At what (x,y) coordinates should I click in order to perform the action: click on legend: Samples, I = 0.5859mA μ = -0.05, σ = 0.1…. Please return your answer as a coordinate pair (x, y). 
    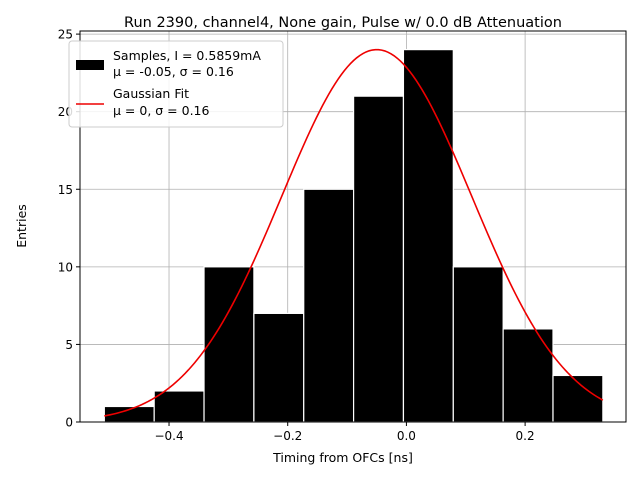
    Looking at the image, I should click on (176, 84).